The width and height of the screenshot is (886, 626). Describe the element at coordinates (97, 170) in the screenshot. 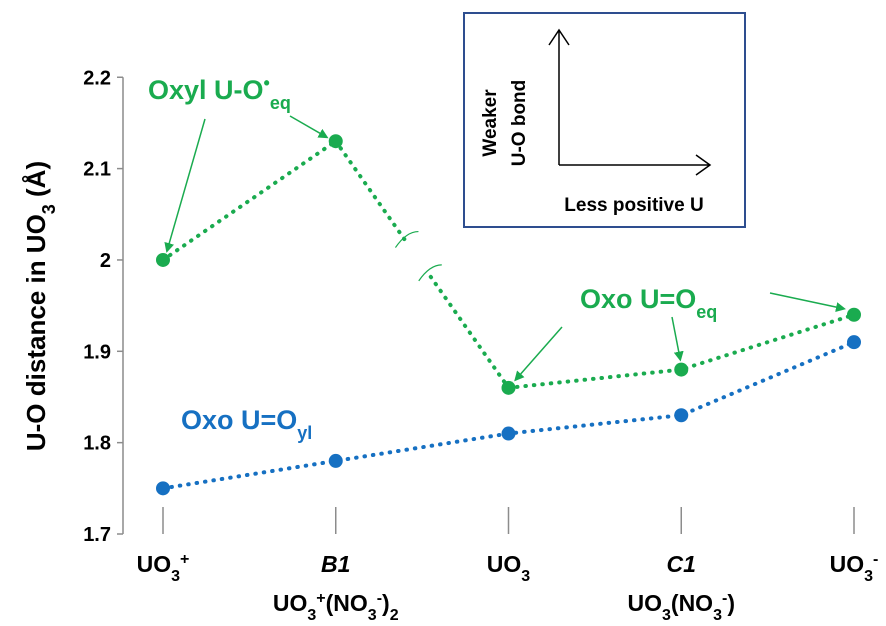

I see `y-tick-label: 2.1` at that location.